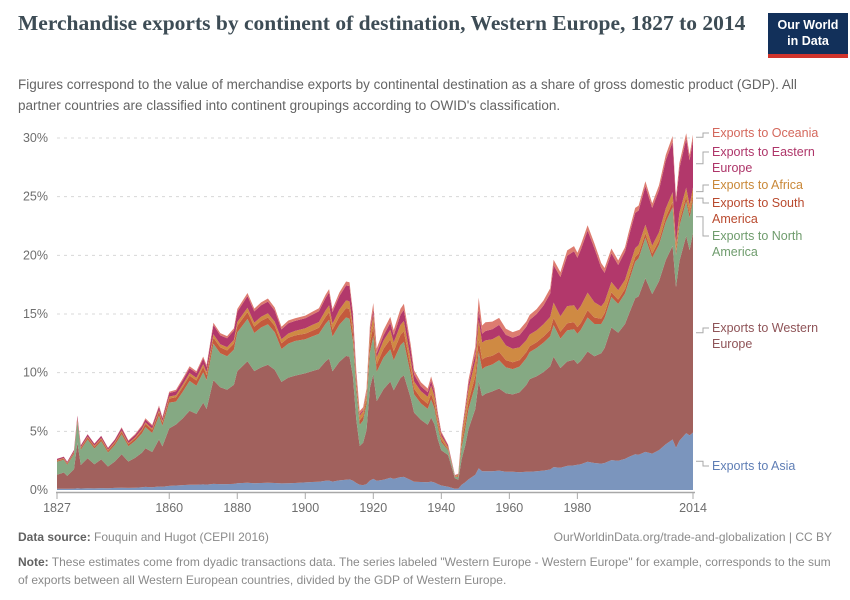 Image resolution: width=850 pixels, height=600 pixels. What do you see at coordinates (702, 226) in the screenshot?
I see `legend-connector-north-america` at bounding box center [702, 226].